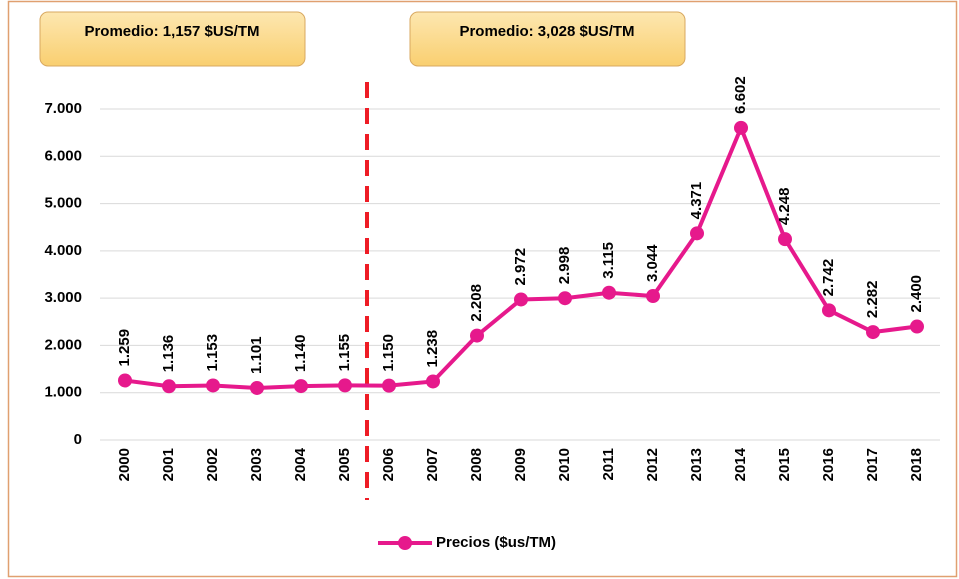 The width and height of the screenshot is (959, 579). What do you see at coordinates (476, 464) in the screenshot?
I see `x-tick-label: 2008` at bounding box center [476, 464].